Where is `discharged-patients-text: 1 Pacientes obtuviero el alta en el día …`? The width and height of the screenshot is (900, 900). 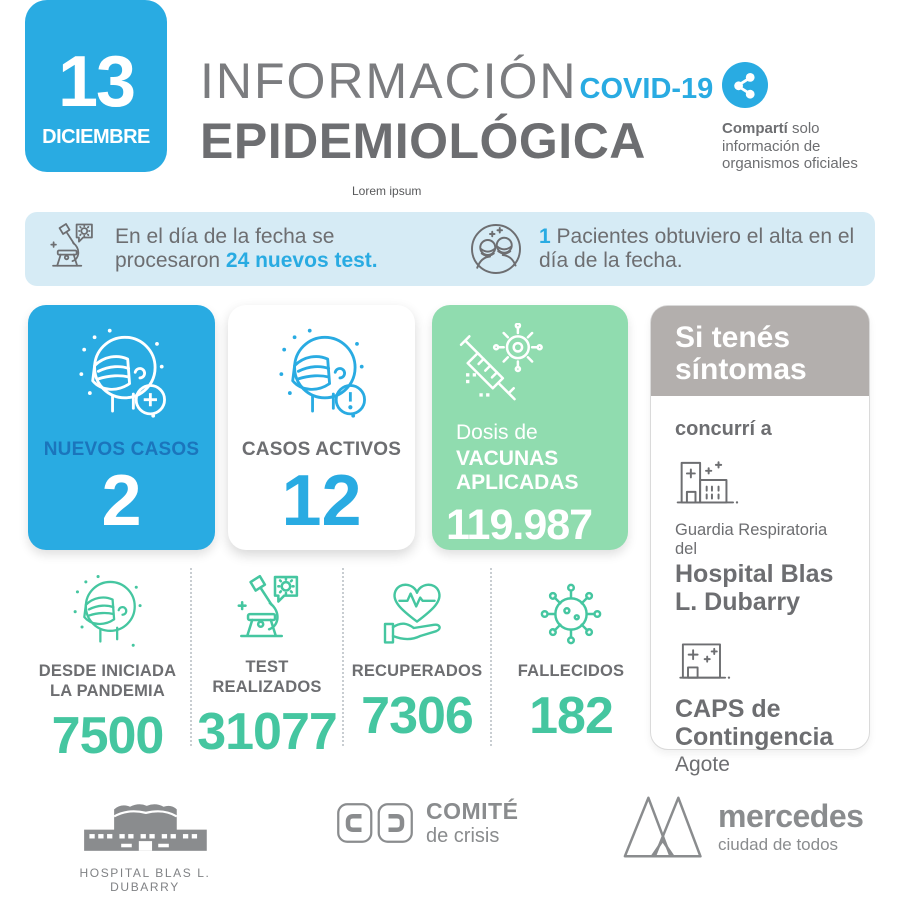
discharged-patients-text: 1 Pacientes obtuviero el alta en el día … is located at coordinates (696, 249).